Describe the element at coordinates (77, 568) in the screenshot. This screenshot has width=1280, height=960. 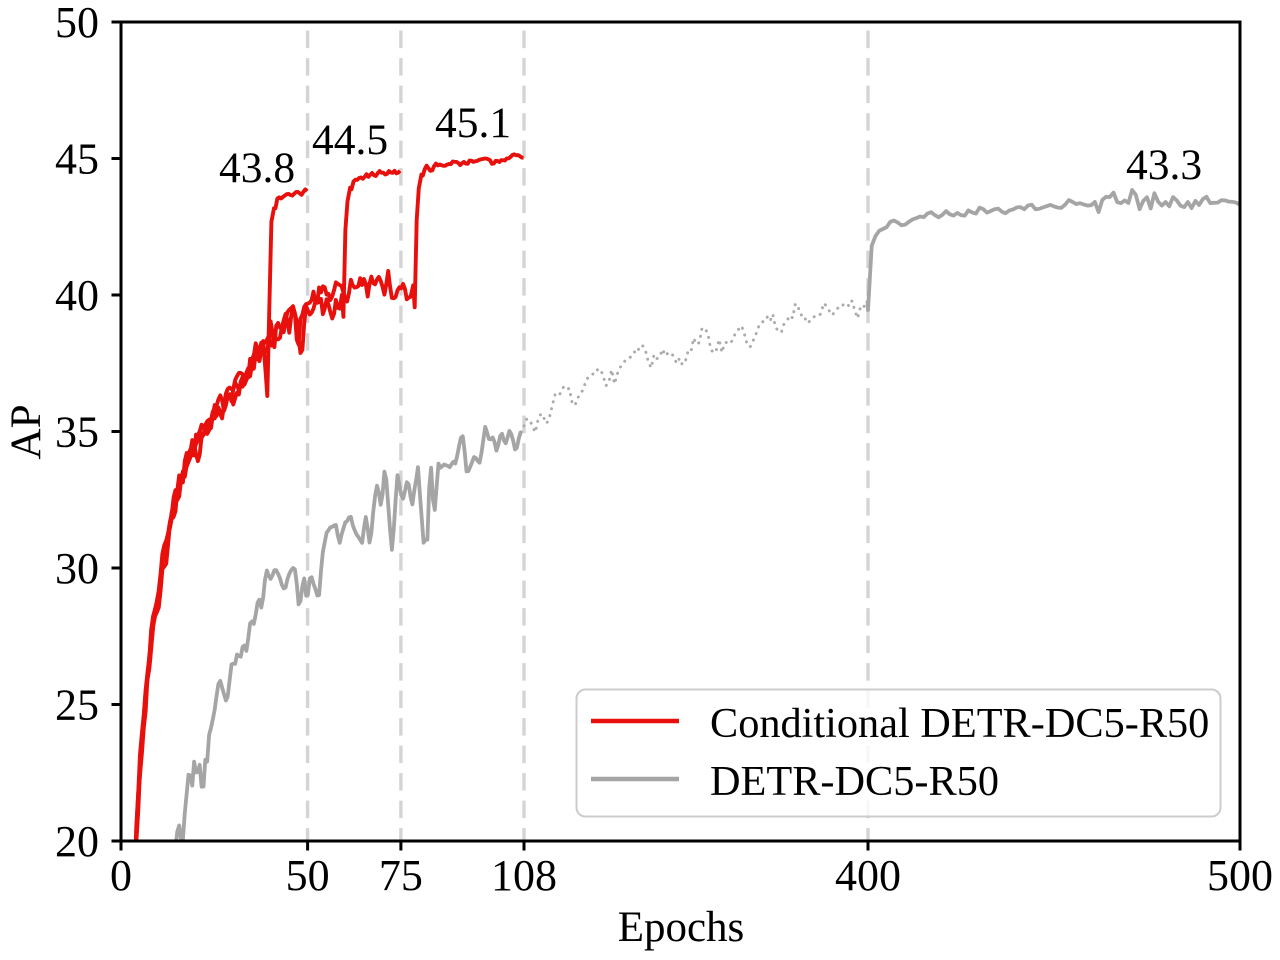
I see `svg-text: 30` at that location.